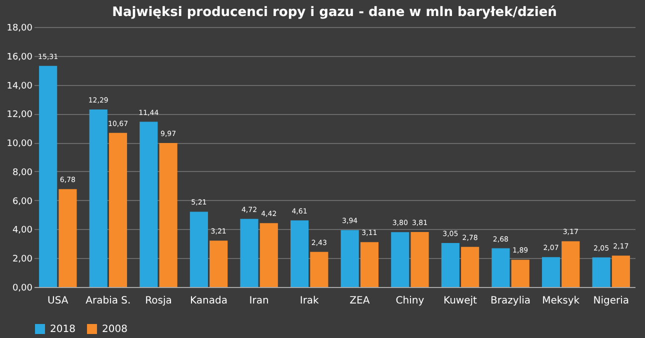  What do you see at coordinates (561, 301) in the screenshot?
I see `x-tick-label: Meksyk` at bounding box center [561, 301].